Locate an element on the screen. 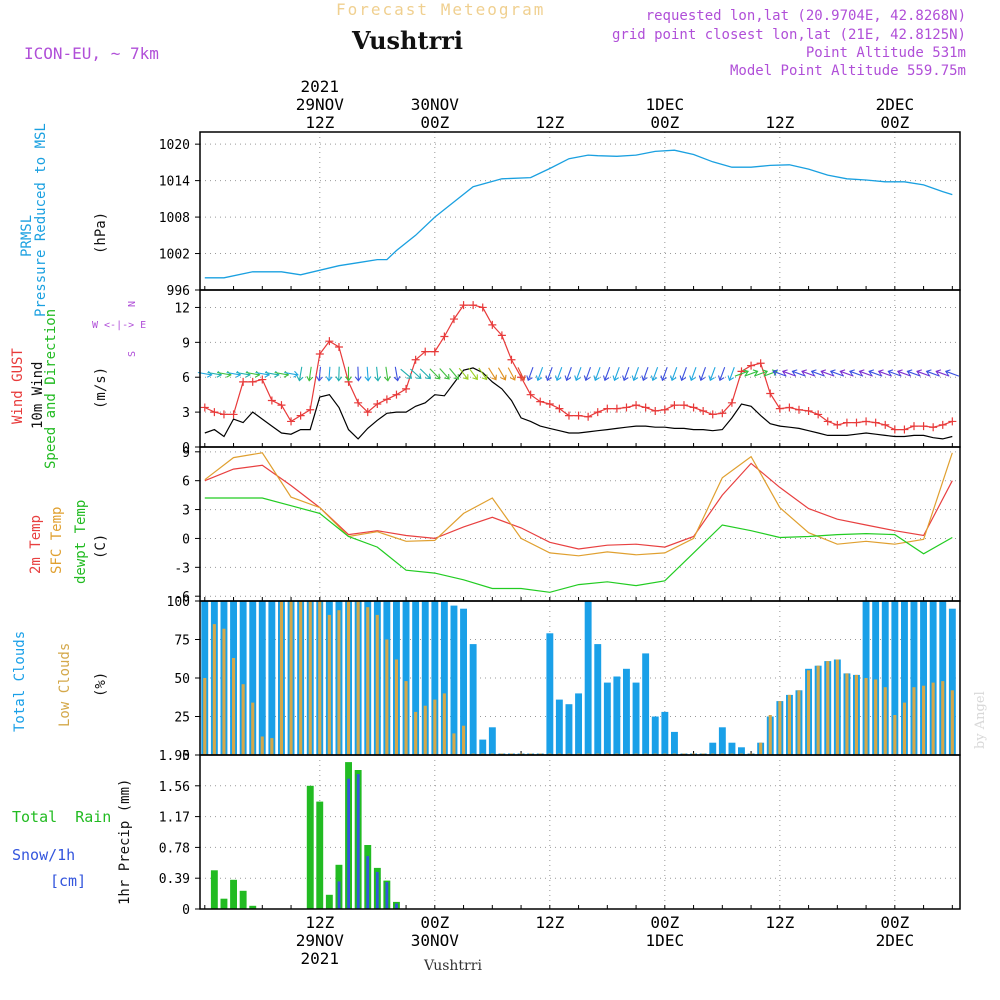  pressure-unit: (hPa) is located at coordinates (101, 232).